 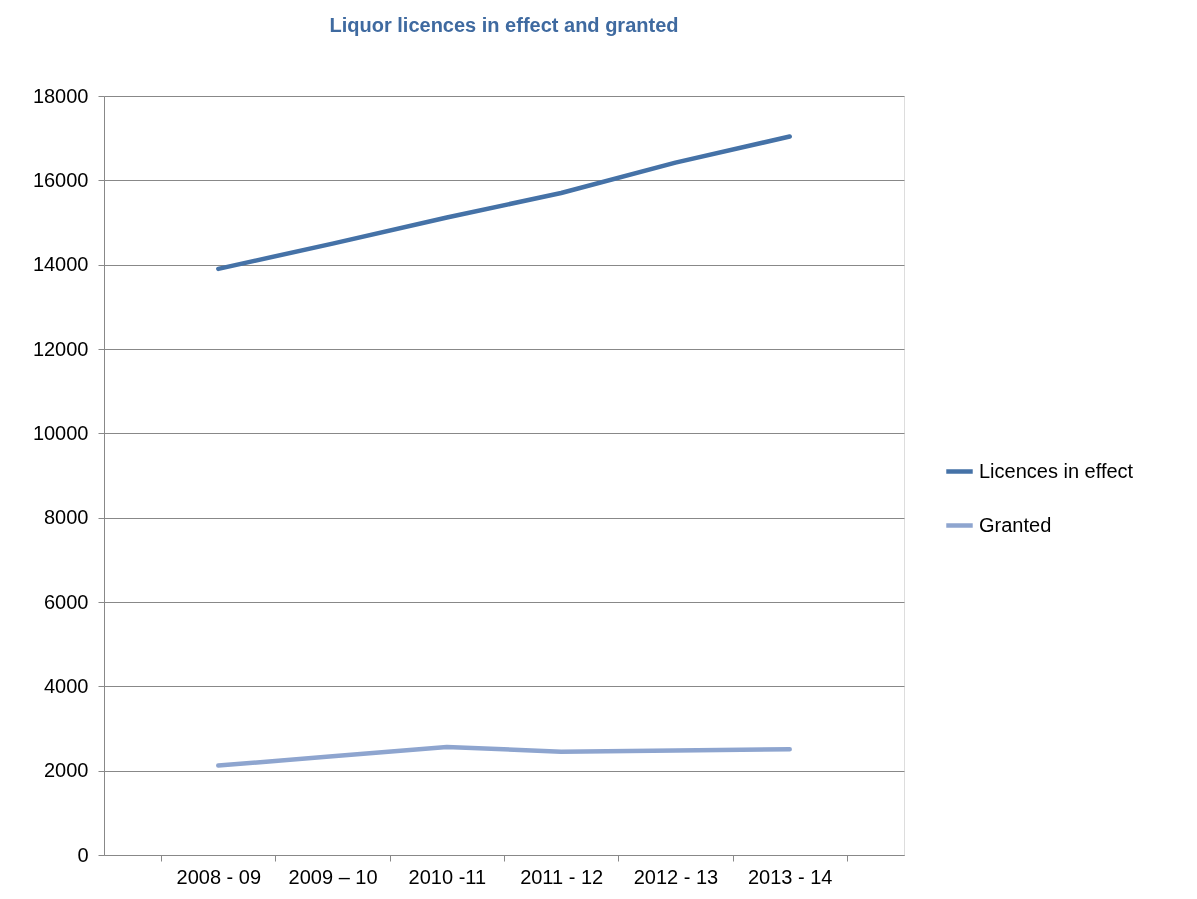 What do you see at coordinates (676, 876) in the screenshot?
I see `x-tick-label: 2012 - 13` at bounding box center [676, 876].